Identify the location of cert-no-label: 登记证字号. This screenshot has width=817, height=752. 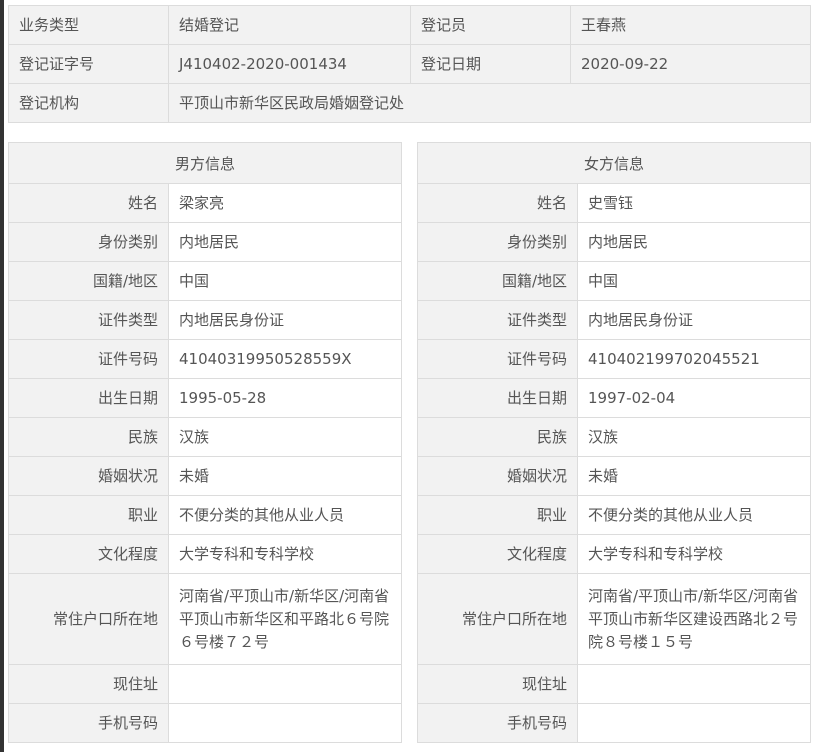
(88, 64).